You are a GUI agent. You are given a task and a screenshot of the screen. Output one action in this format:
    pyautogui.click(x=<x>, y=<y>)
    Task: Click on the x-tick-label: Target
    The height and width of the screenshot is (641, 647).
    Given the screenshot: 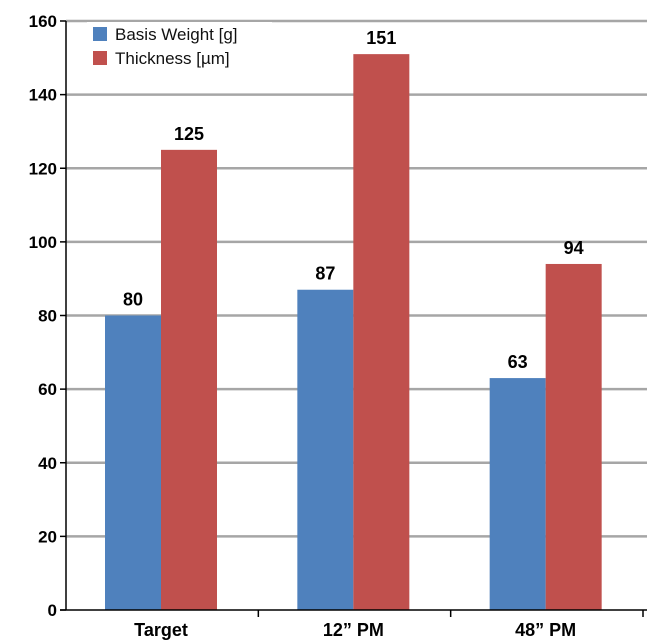 What is the action you would take?
    pyautogui.click(x=161, y=630)
    